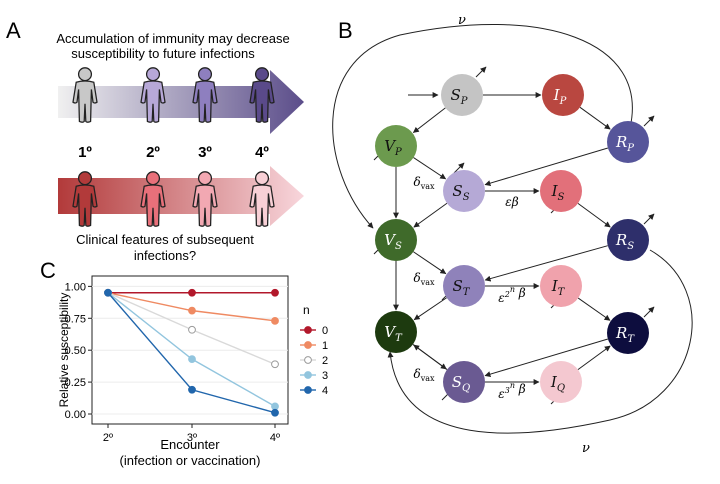 The height and width of the screenshot is (484, 720). I want to click on node-ip, so click(563, 95).